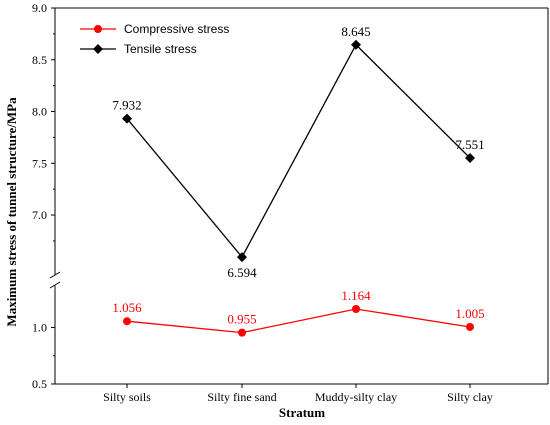 This screenshot has width=550, height=425. What do you see at coordinates (127, 307) in the screenshot?
I see `data-label: 1.056` at bounding box center [127, 307].